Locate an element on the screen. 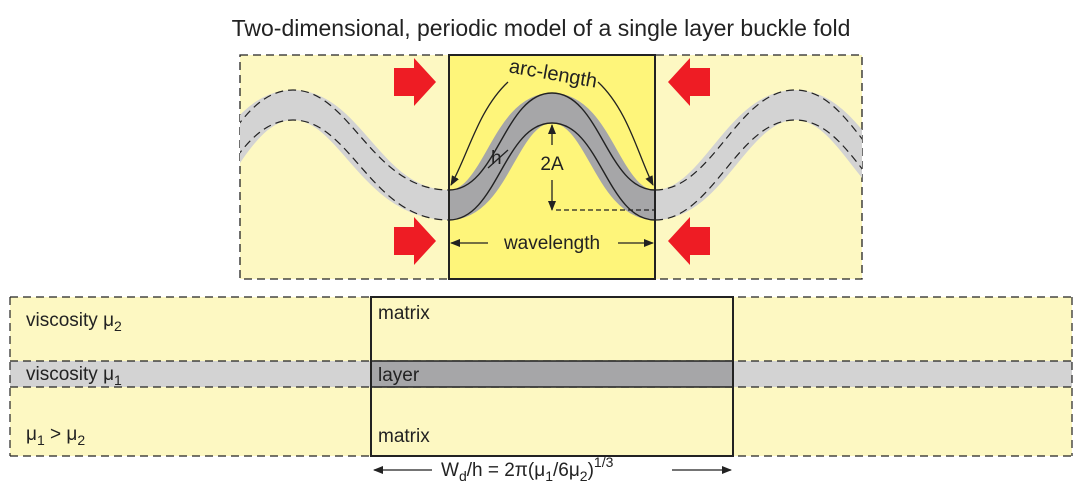 The height and width of the screenshot is (484, 1083). thickness-tick is located at coordinates (498, 159).